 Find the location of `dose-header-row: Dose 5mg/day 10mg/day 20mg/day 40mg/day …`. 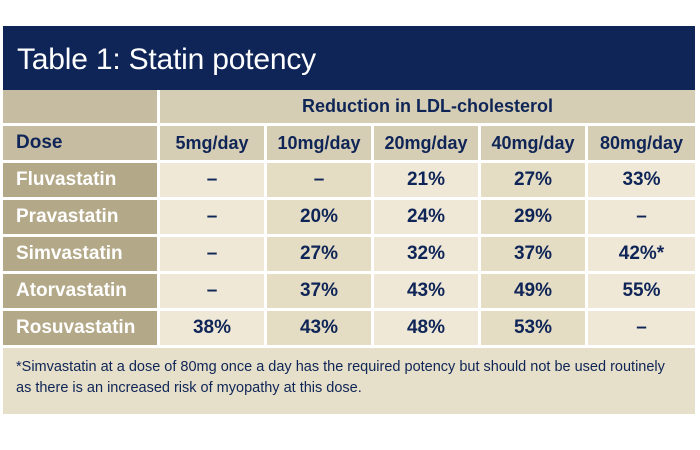

dose-header-row: Dose 5mg/day 10mg/day 20mg/day 40mg/day … is located at coordinates (349, 144).